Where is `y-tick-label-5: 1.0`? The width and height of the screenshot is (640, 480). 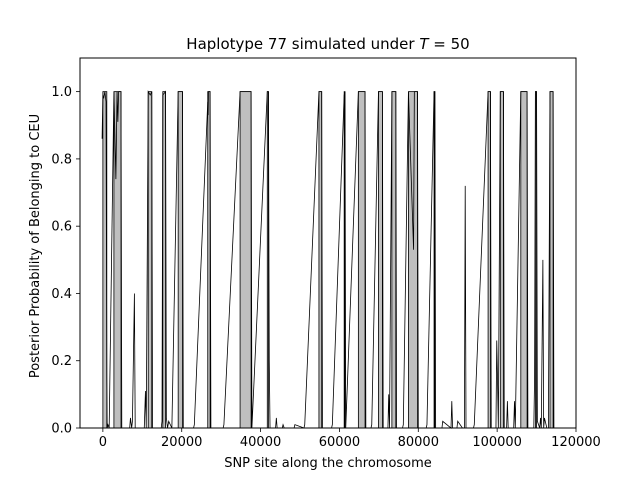 y-tick-label-5: 1.0 is located at coordinates (61, 92).